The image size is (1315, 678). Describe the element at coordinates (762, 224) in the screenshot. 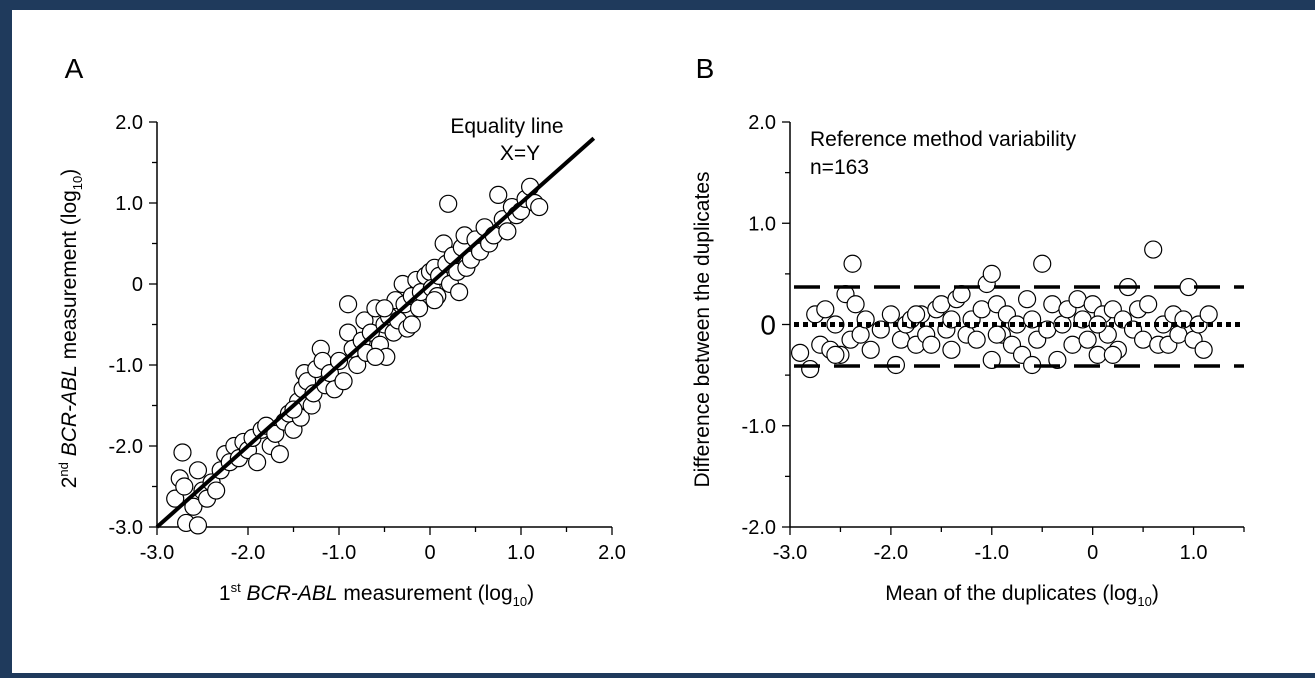

I see `panel-b-y-tick-label: 1.0` at that location.